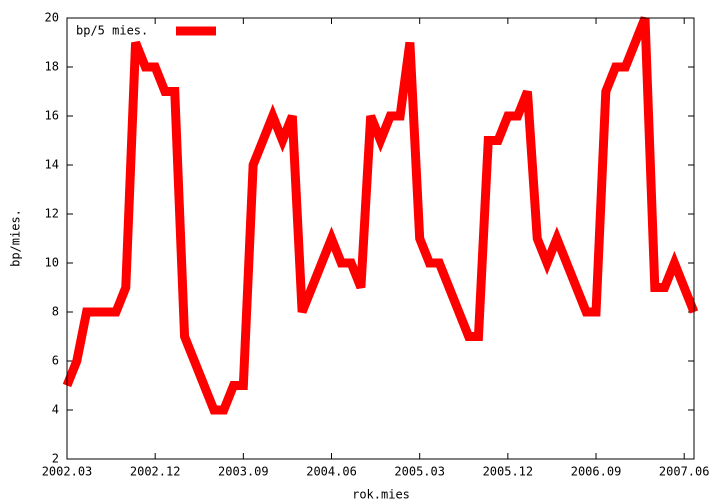 The width and height of the screenshot is (720, 504). Describe the element at coordinates (55, 361) in the screenshot. I see `y-tick-label: 6` at that location.